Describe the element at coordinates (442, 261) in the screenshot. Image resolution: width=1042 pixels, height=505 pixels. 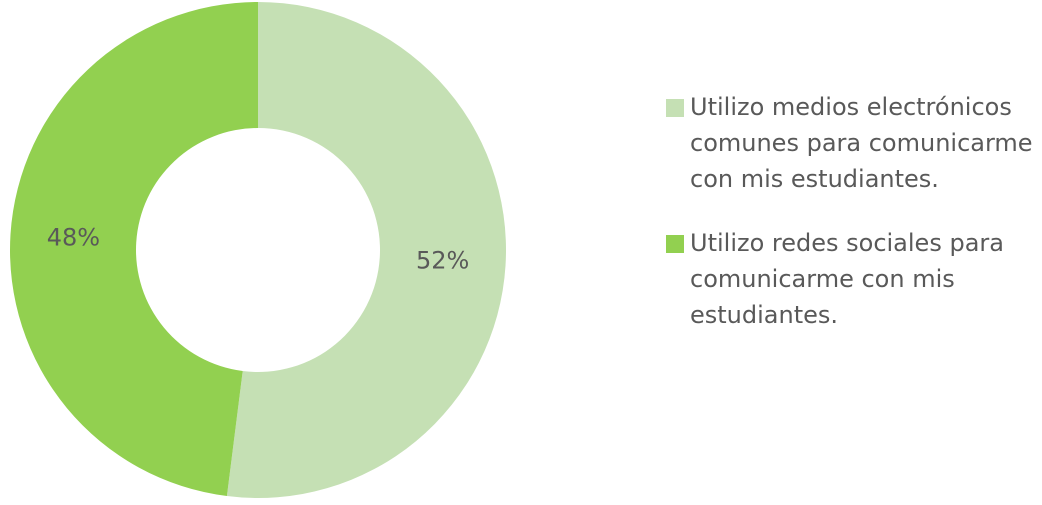
I see `data-label: 52%` at that location.